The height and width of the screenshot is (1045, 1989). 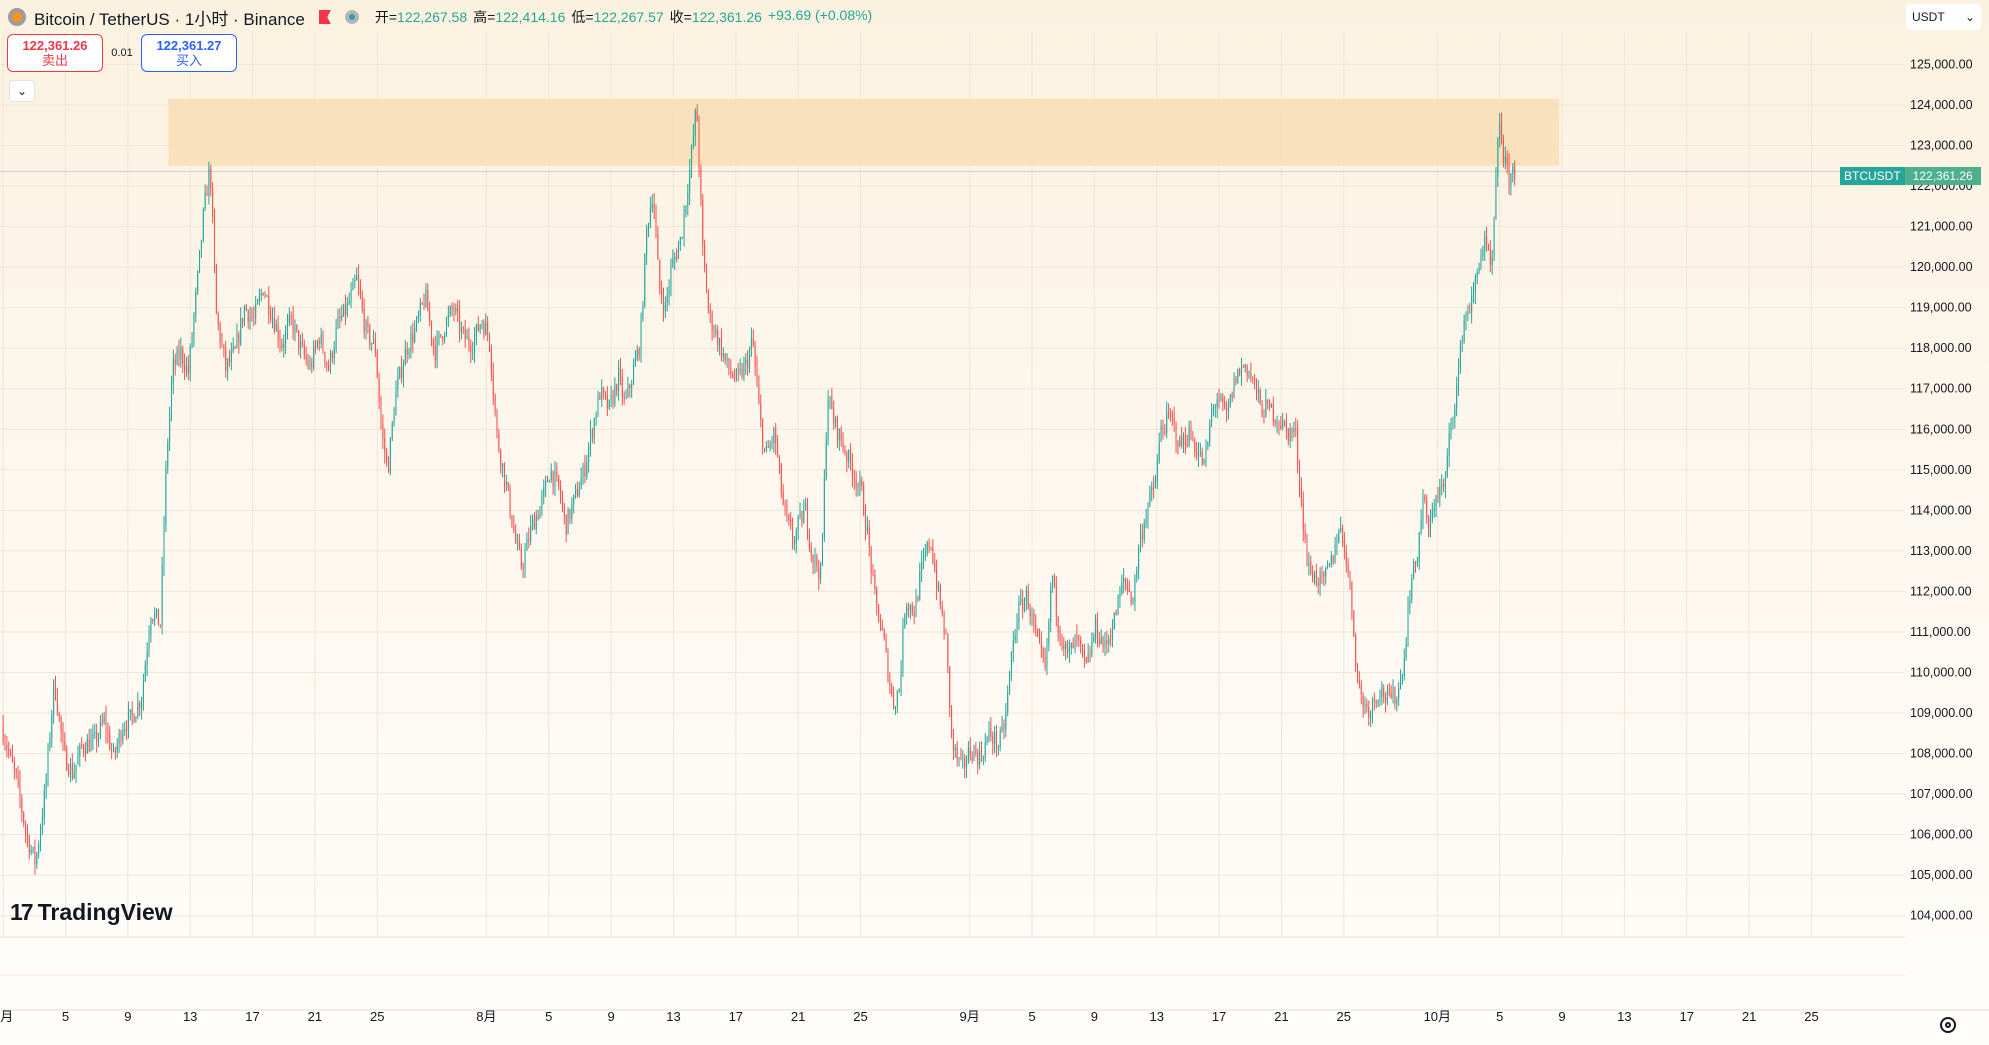 I want to click on flag-icon, so click(x=324, y=17).